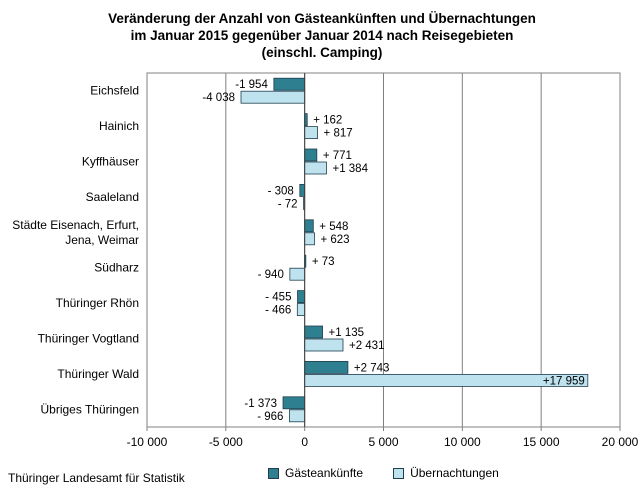 Image resolution: width=644 pixels, height=487 pixels. Describe the element at coordinates (462, 442) in the screenshot. I see `x-tick-label: 10 000` at that location.